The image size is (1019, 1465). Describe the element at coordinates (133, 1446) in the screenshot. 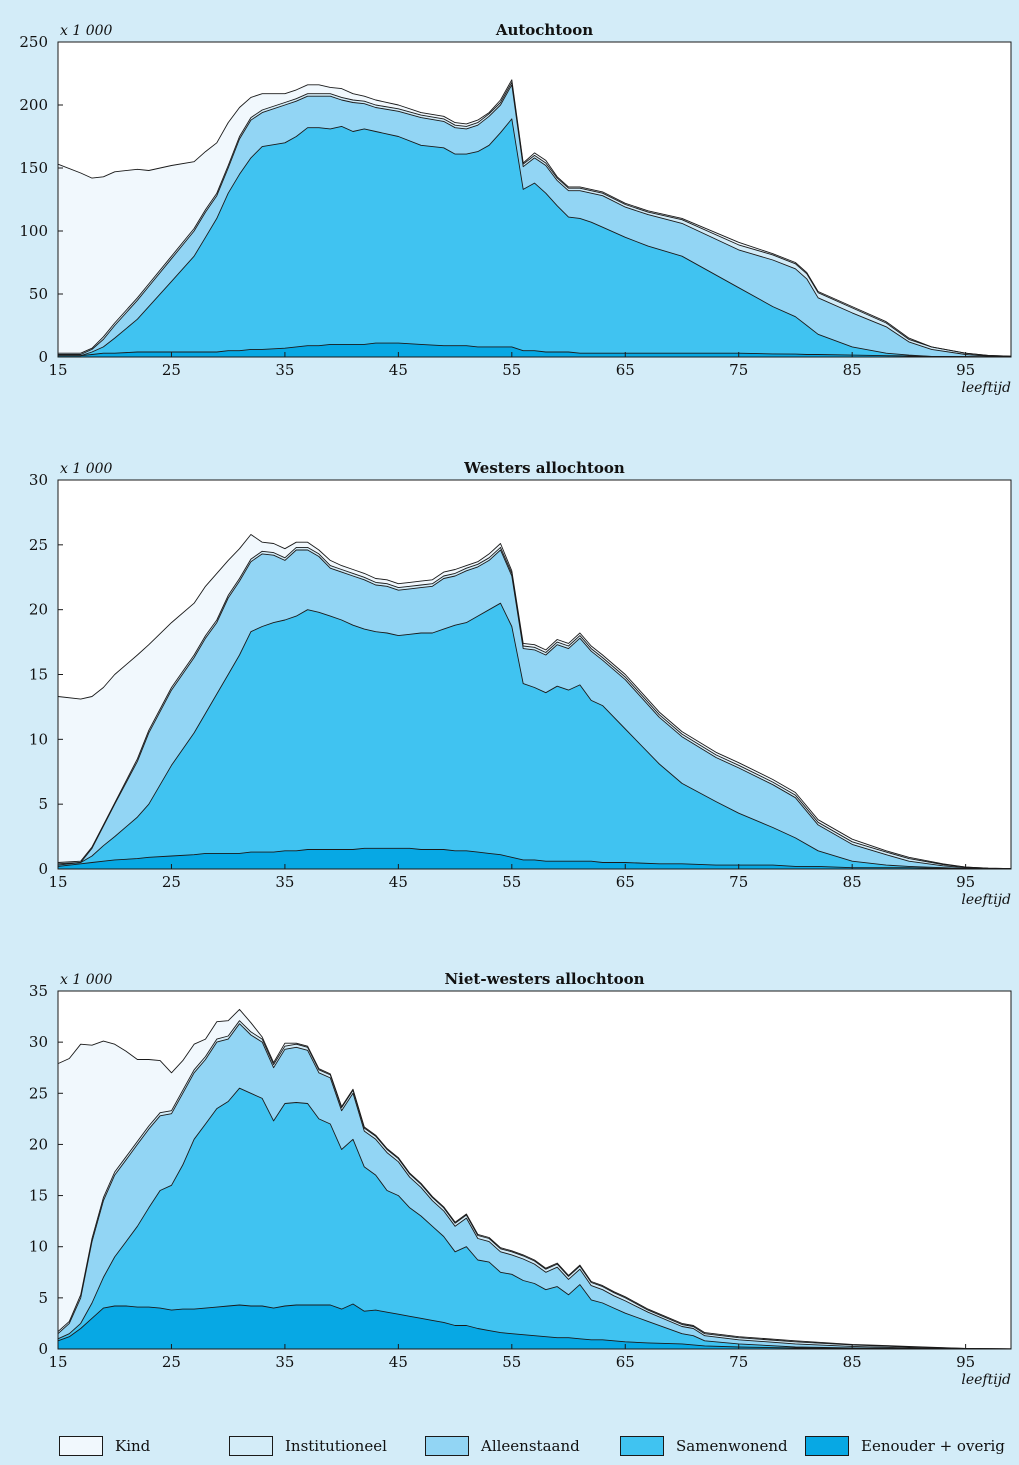

I see `legend-label-kind: Kind` at that location.